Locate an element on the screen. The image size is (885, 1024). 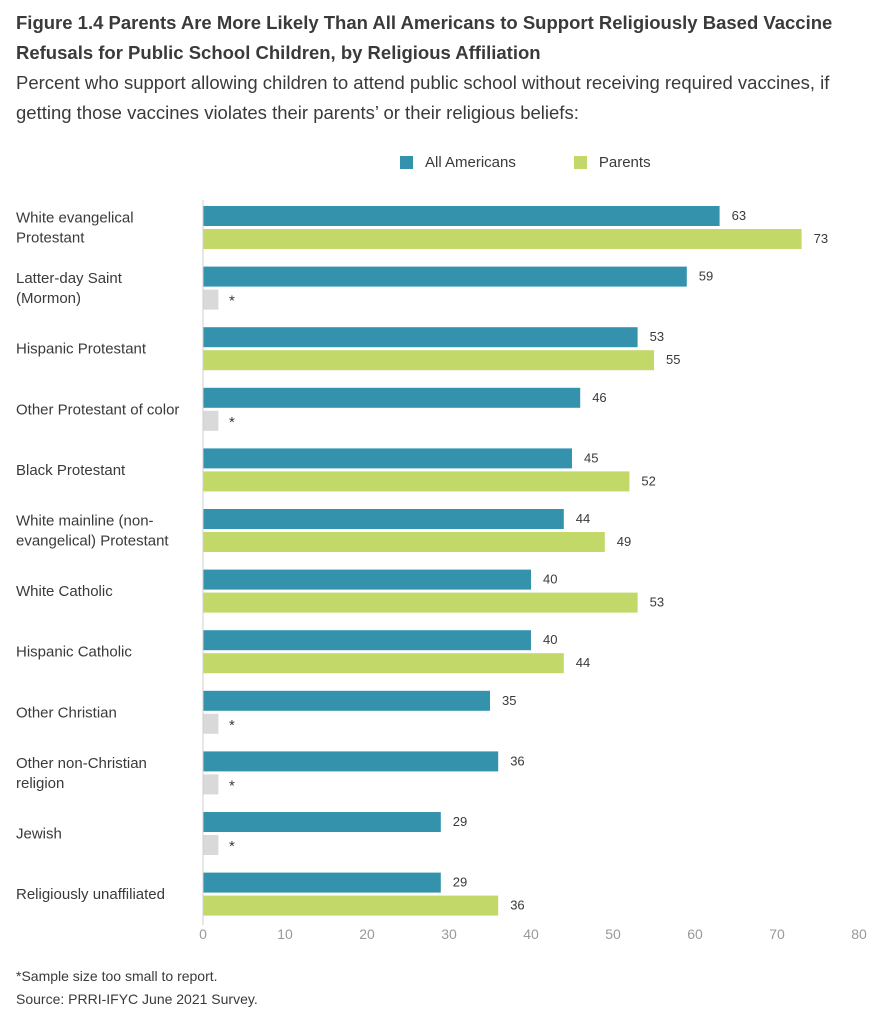
legend-item-all-americans: All Americans is located at coordinates (458, 162).